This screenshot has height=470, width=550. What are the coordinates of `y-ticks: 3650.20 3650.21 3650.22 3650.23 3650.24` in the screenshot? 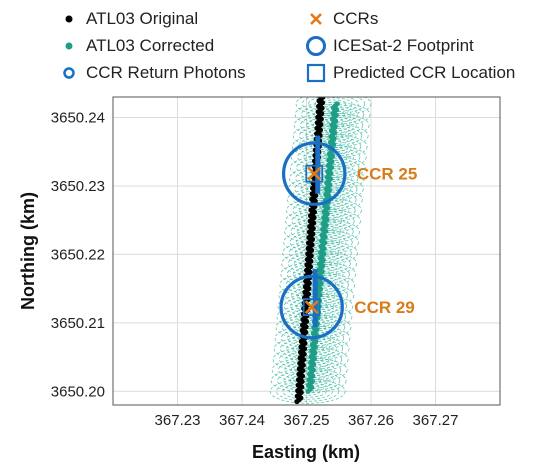 It's located at (78, 255).